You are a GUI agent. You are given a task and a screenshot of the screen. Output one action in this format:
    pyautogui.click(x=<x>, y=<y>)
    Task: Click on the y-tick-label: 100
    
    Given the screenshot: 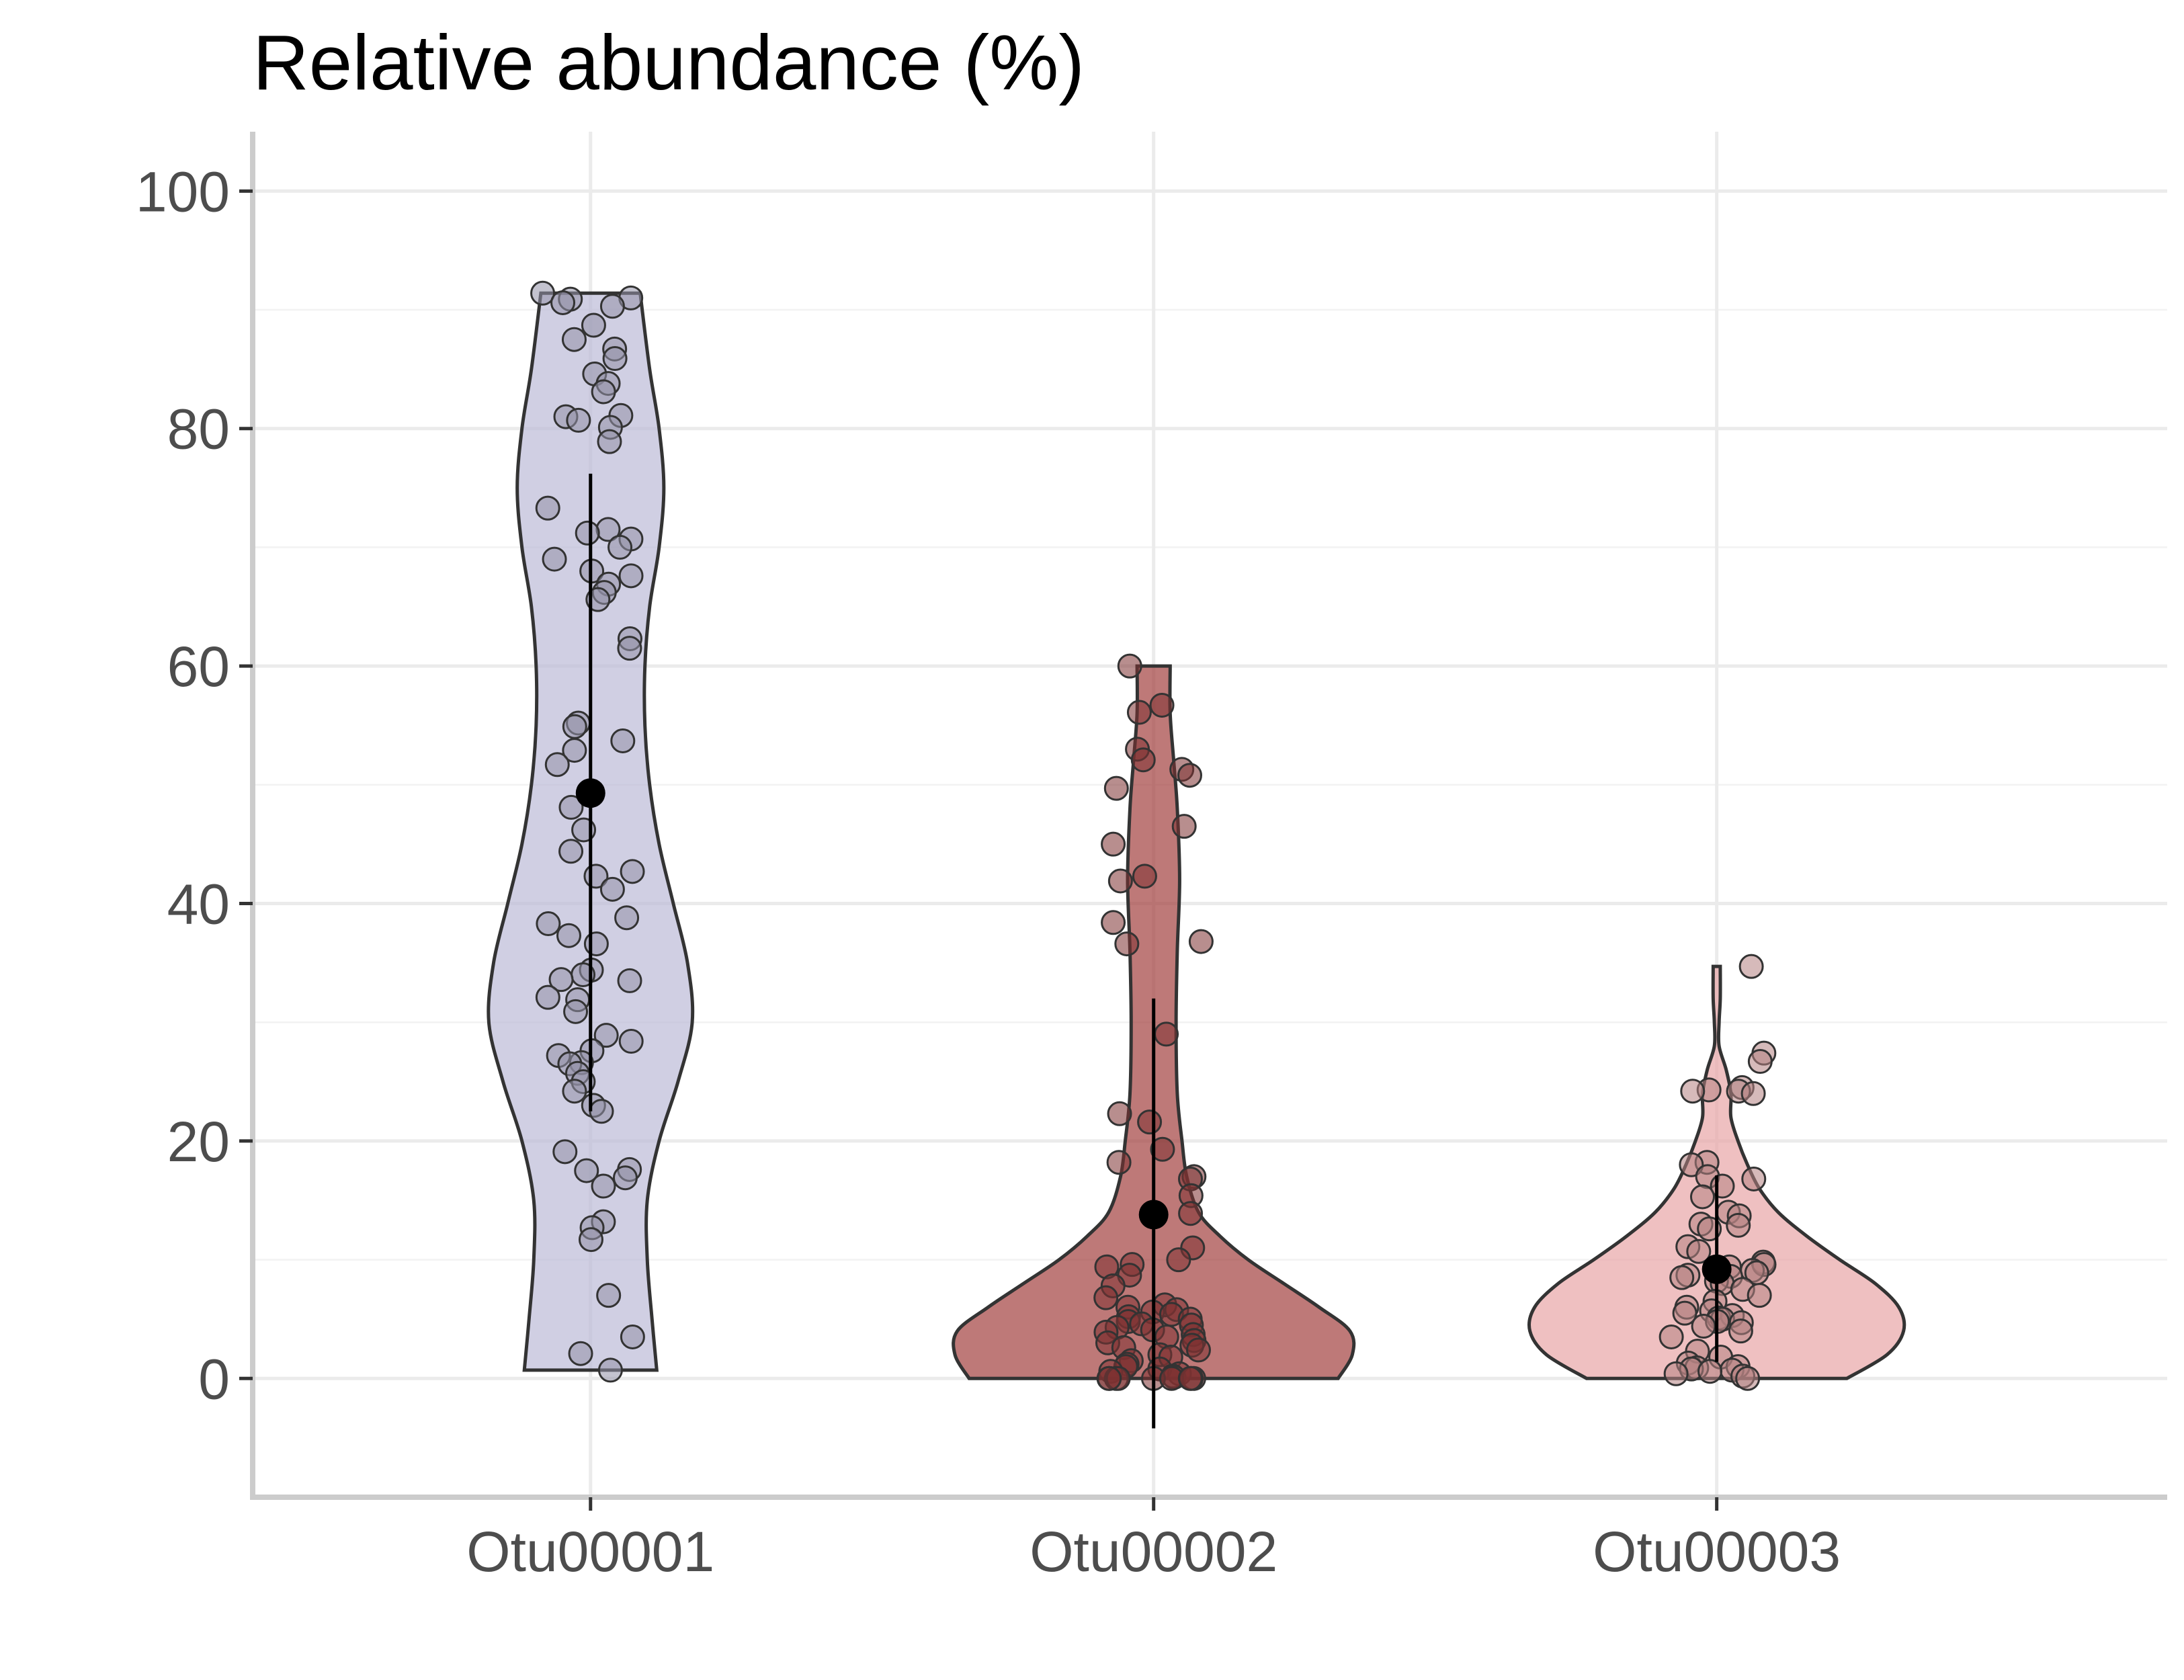 What is the action you would take?
    pyautogui.click(x=183, y=192)
    